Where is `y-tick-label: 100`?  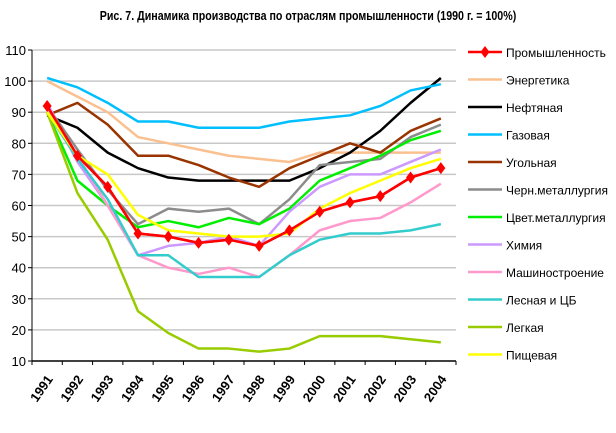 y-tick-label: 100 is located at coordinates (15, 81).